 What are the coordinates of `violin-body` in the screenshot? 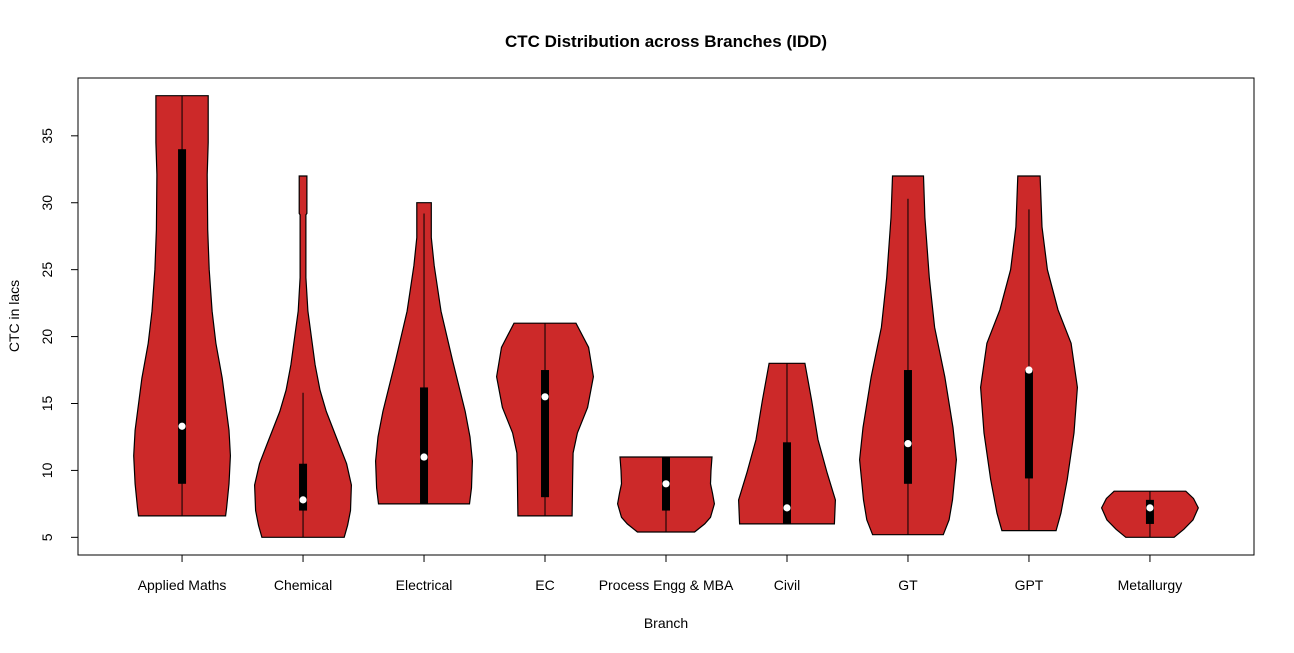 It's located at (303, 356).